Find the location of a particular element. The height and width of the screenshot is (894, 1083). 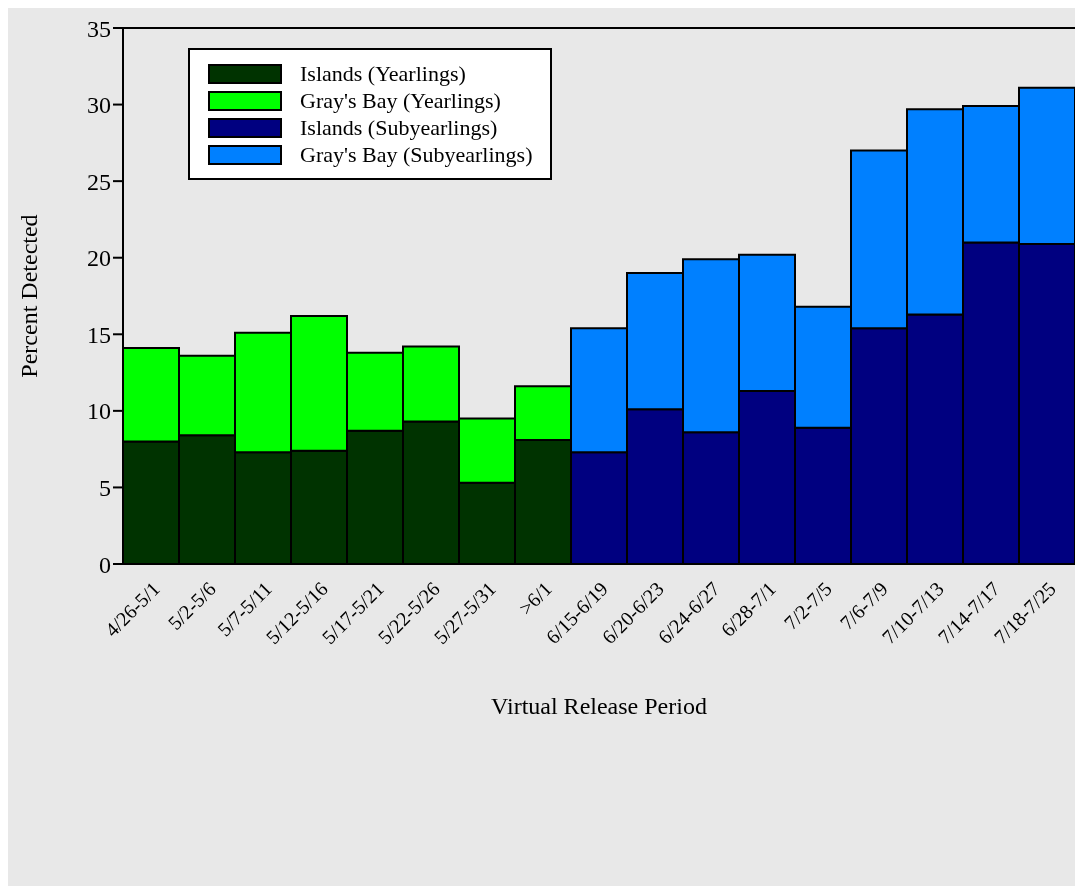

legend-label: Gray's Bay (Yearlings) is located at coordinates (400, 100).